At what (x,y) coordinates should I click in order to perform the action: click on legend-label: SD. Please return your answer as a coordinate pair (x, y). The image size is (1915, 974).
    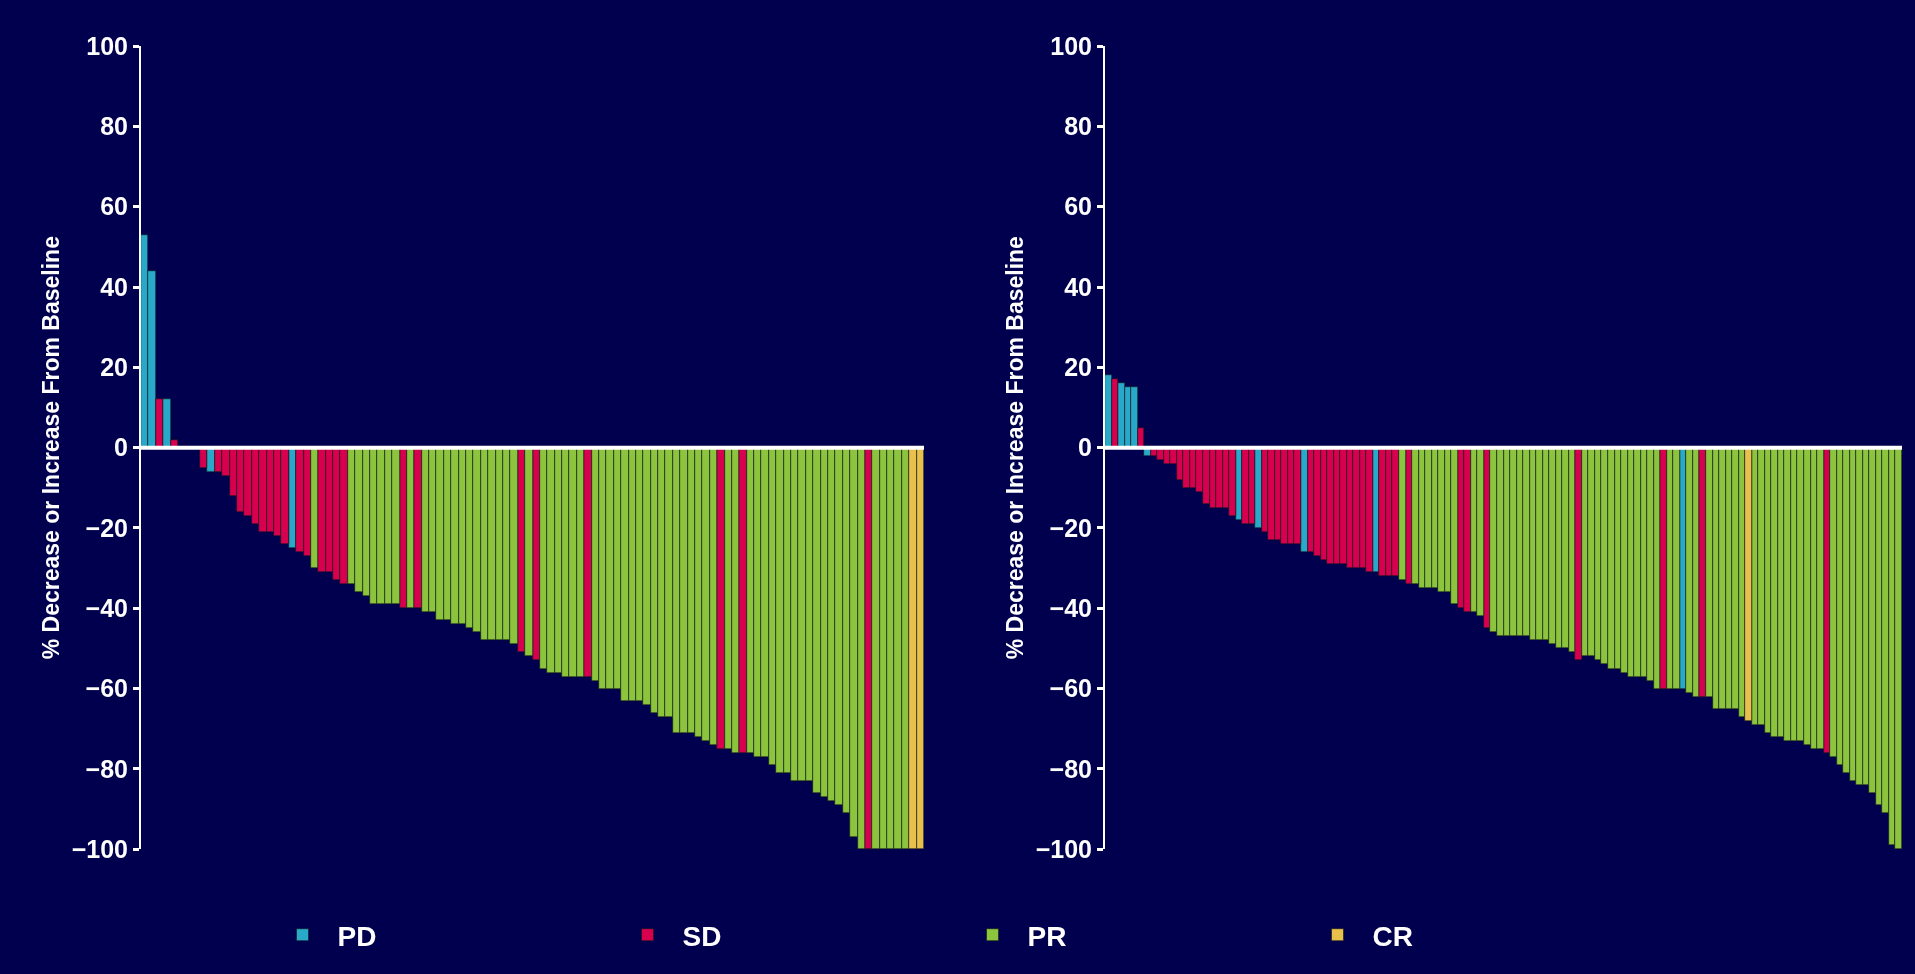
    Looking at the image, I should click on (702, 936).